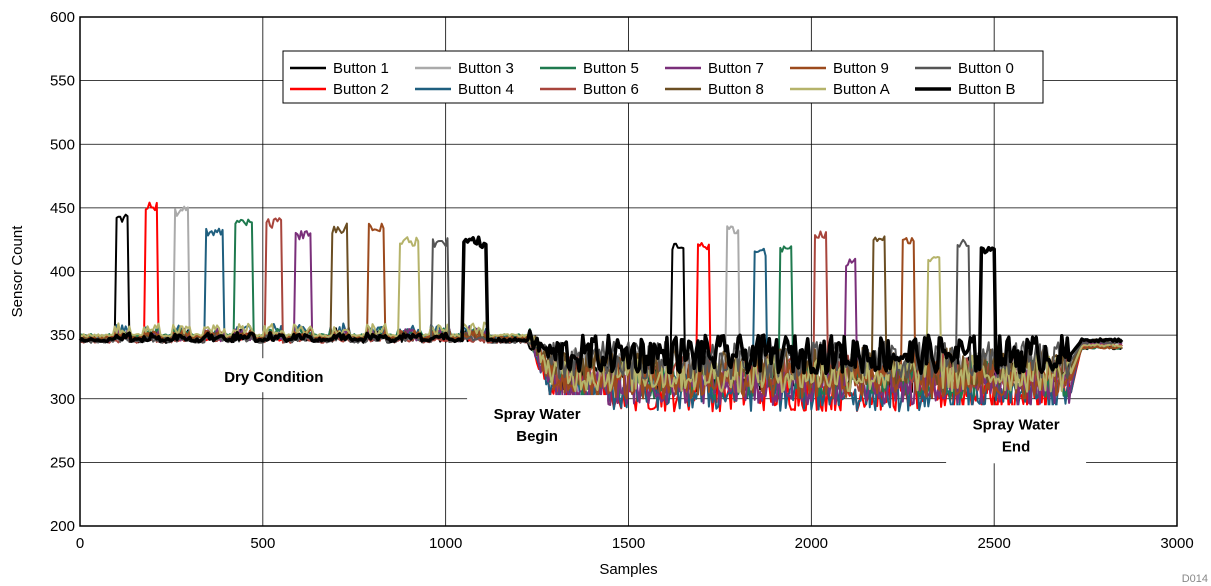 The width and height of the screenshot is (1211, 586). I want to click on x-tick-label: 1000, so click(445, 543).